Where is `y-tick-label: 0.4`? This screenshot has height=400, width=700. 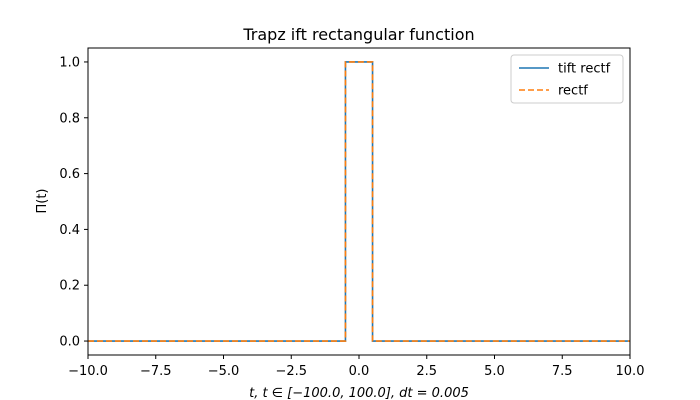 y-tick-label: 0.4 is located at coordinates (69, 230).